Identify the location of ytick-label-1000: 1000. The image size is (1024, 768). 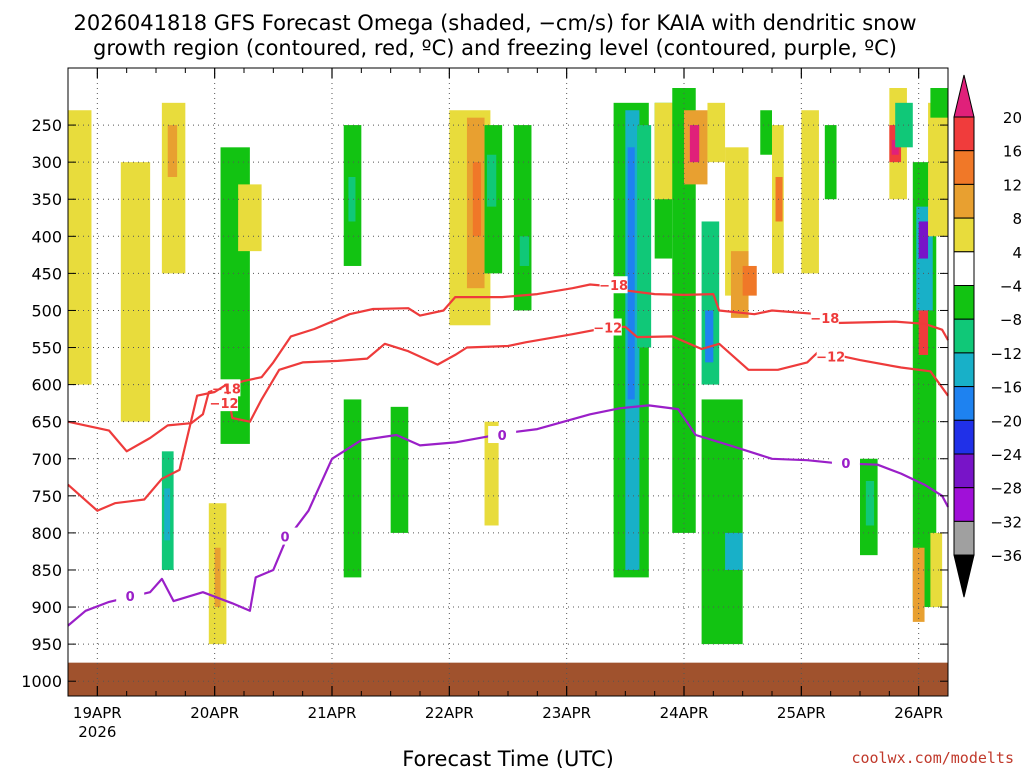
(41, 681).